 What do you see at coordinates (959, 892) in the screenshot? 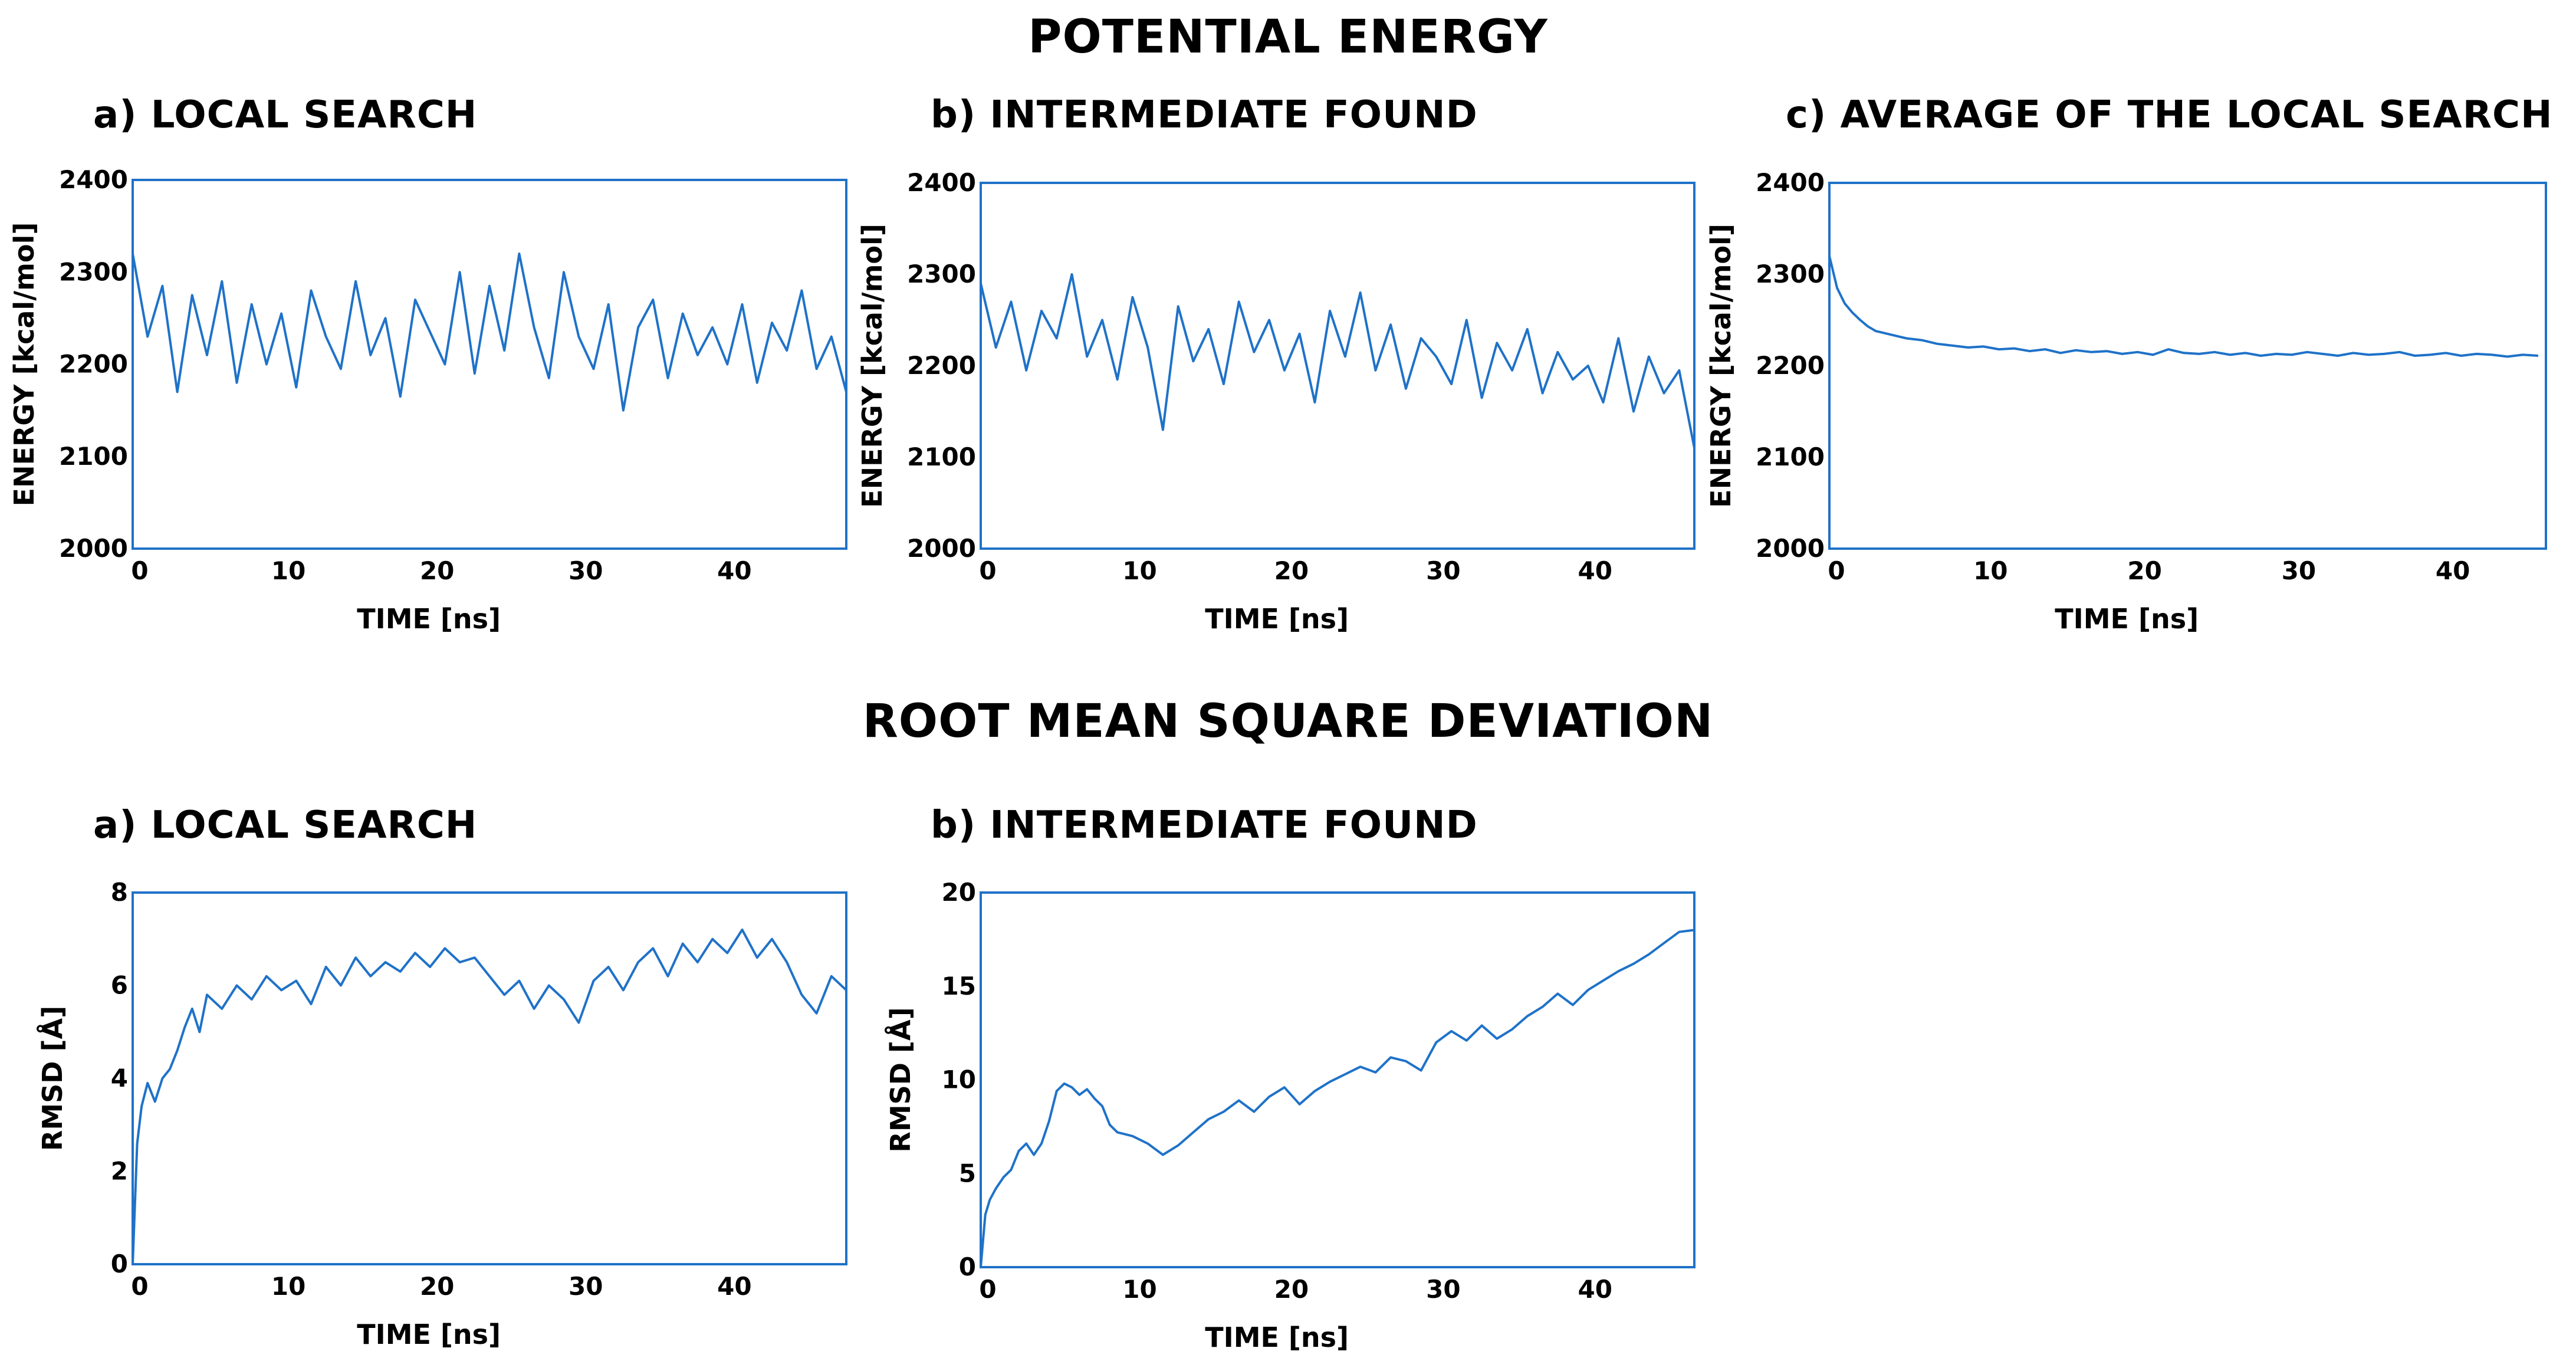
I see `y-tick-label: 20` at bounding box center [959, 892].